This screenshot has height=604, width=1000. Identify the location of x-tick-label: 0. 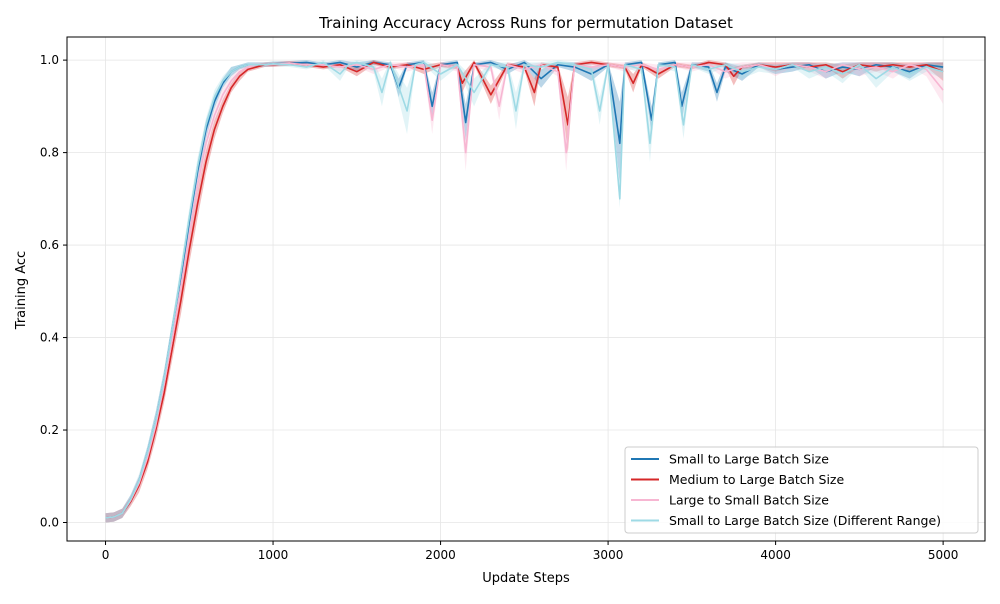
(106, 555).